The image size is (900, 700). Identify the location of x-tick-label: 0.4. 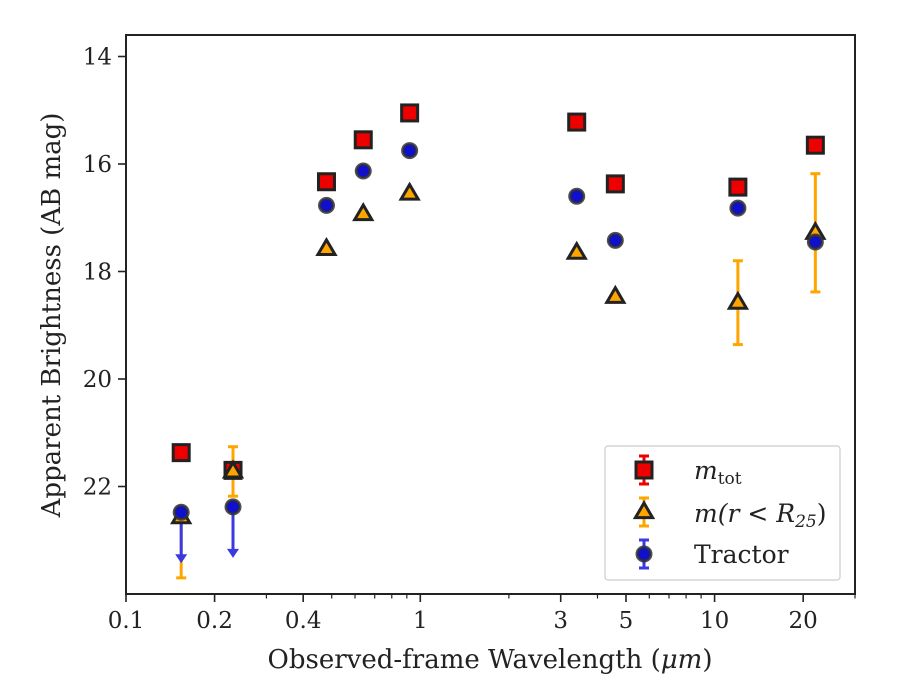
(303, 621).